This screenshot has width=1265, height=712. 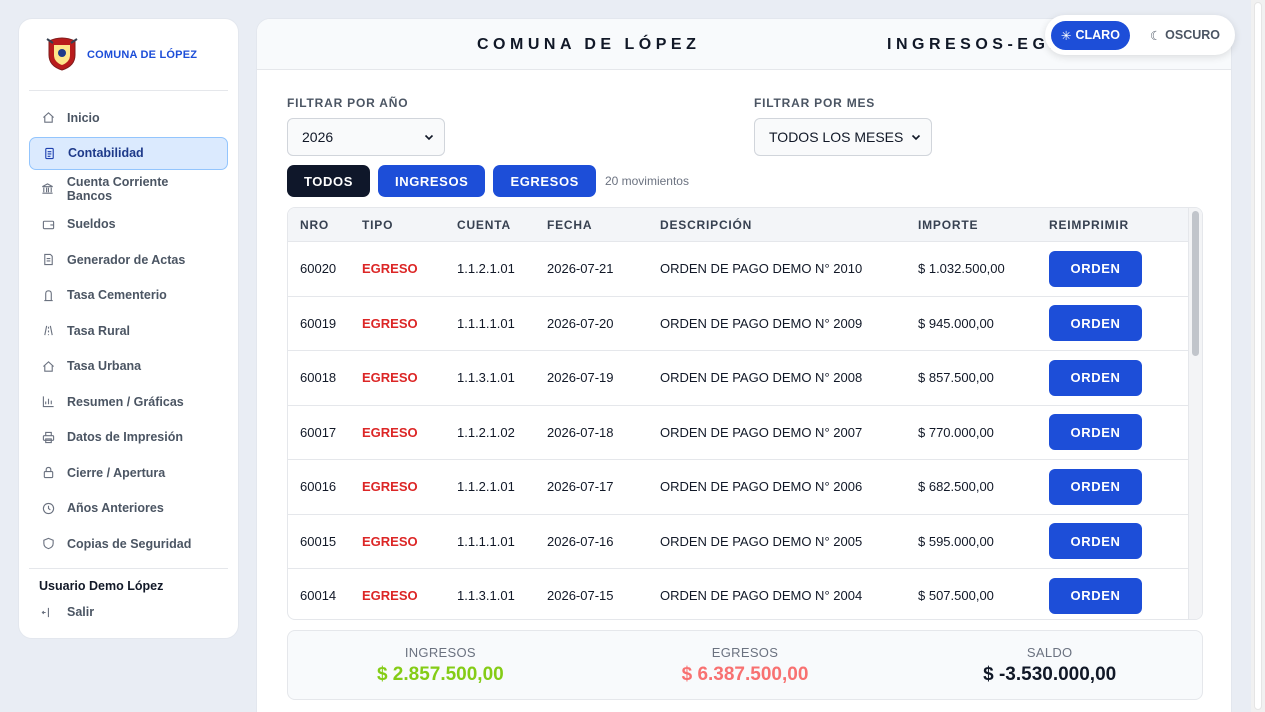 What do you see at coordinates (761, 378) in the screenshot?
I see `cell-descripcion: ORDEN DE PAGO DEMO N° 2008` at bounding box center [761, 378].